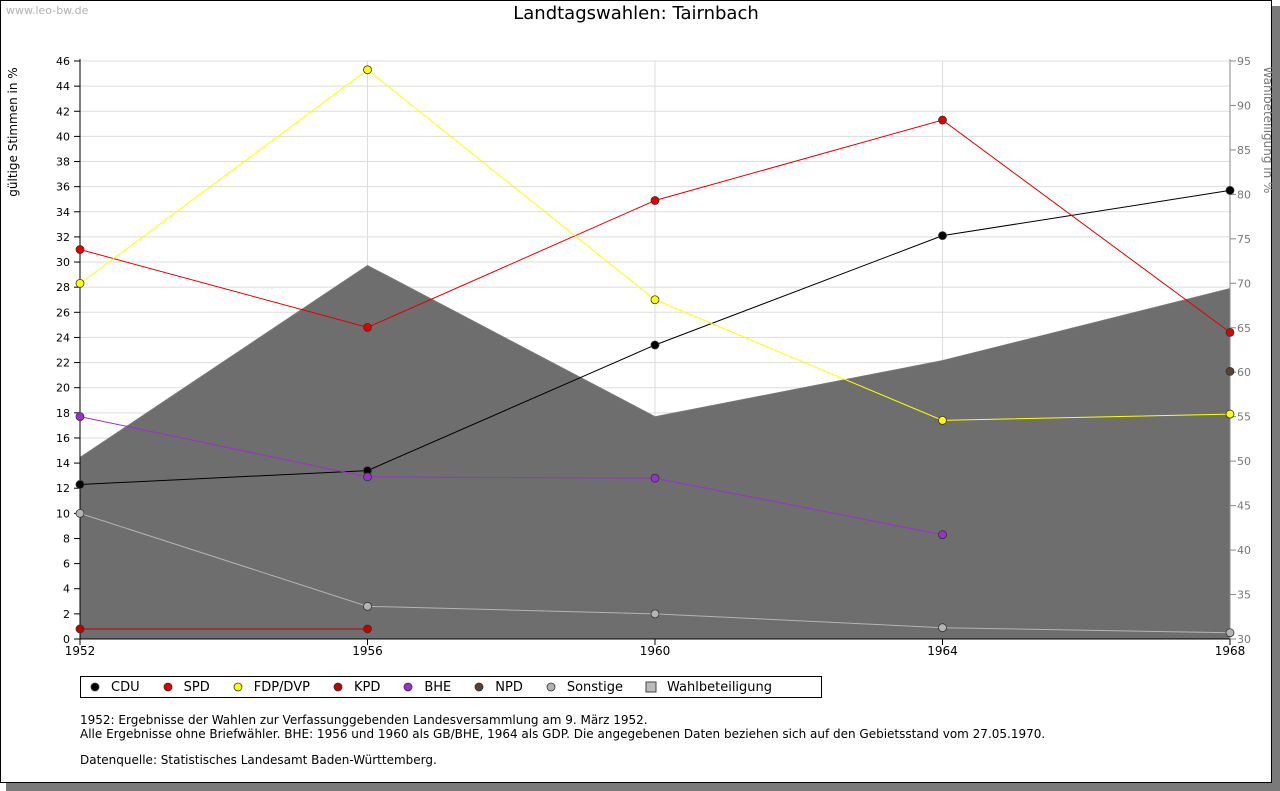  Describe the element at coordinates (66, 589) in the screenshot. I see `y-tick-label: 4` at that location.